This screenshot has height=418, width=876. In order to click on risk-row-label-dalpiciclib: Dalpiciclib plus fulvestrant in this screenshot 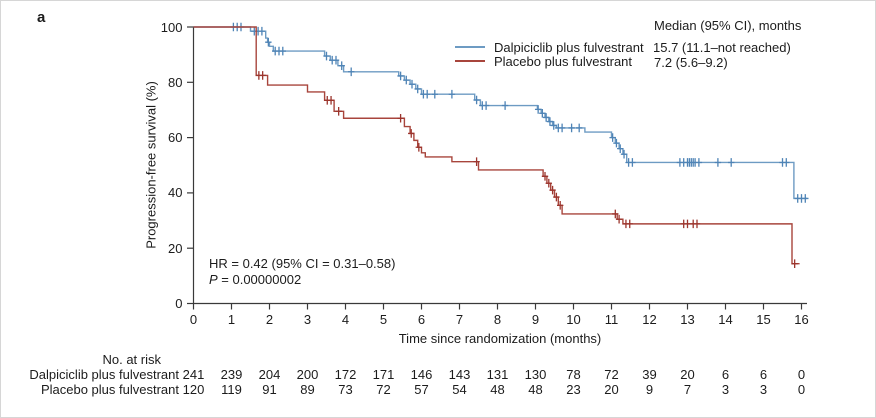, I will do `click(104, 374)`.